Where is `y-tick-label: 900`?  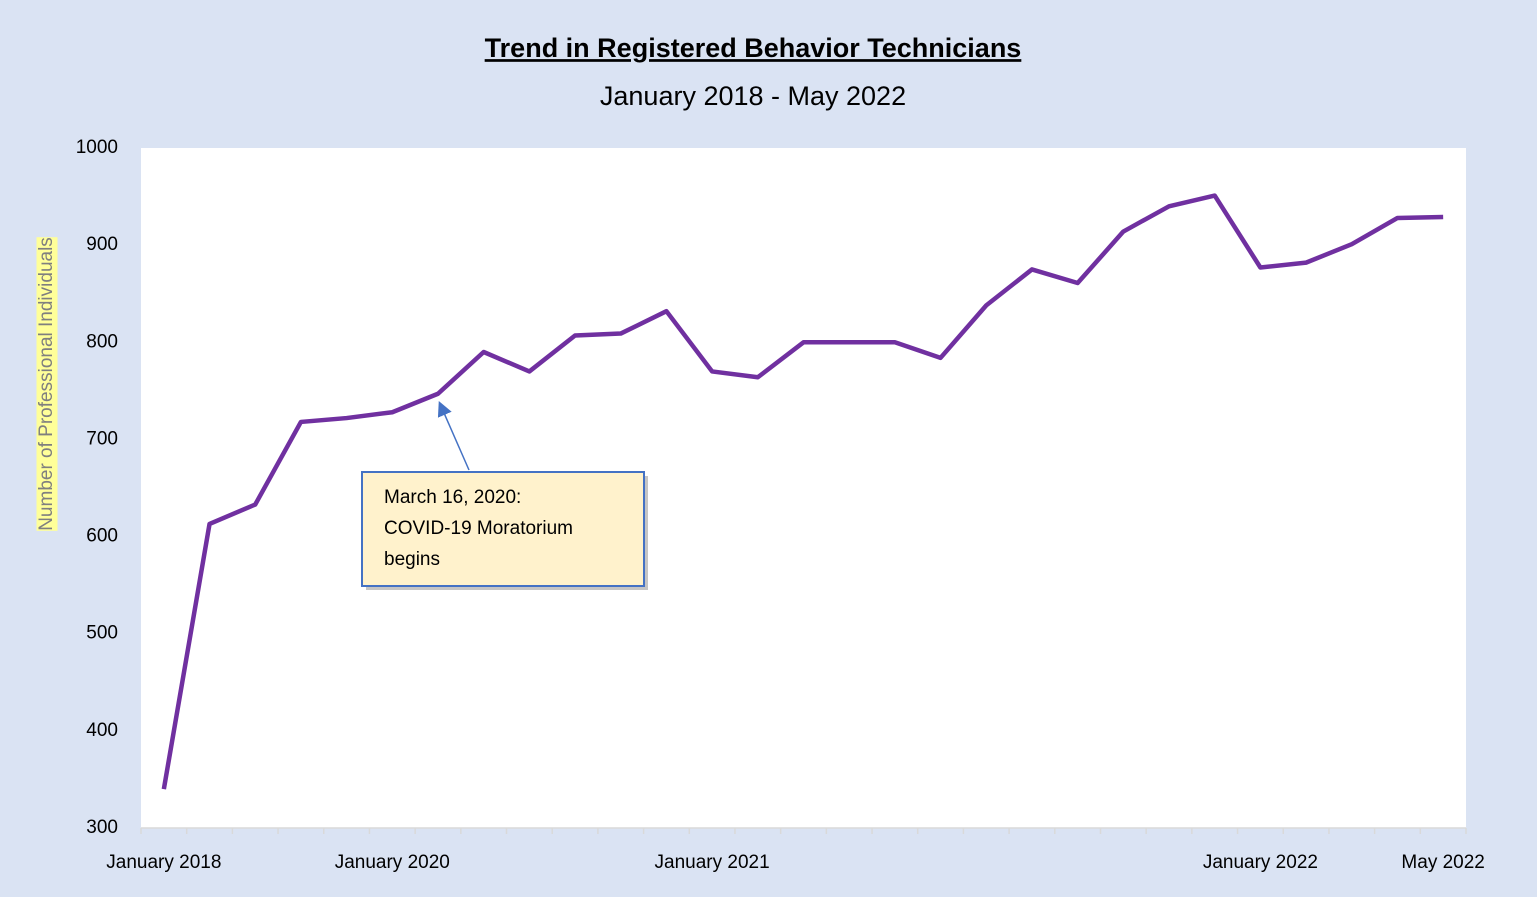 y-tick-label: 900 is located at coordinates (102, 244).